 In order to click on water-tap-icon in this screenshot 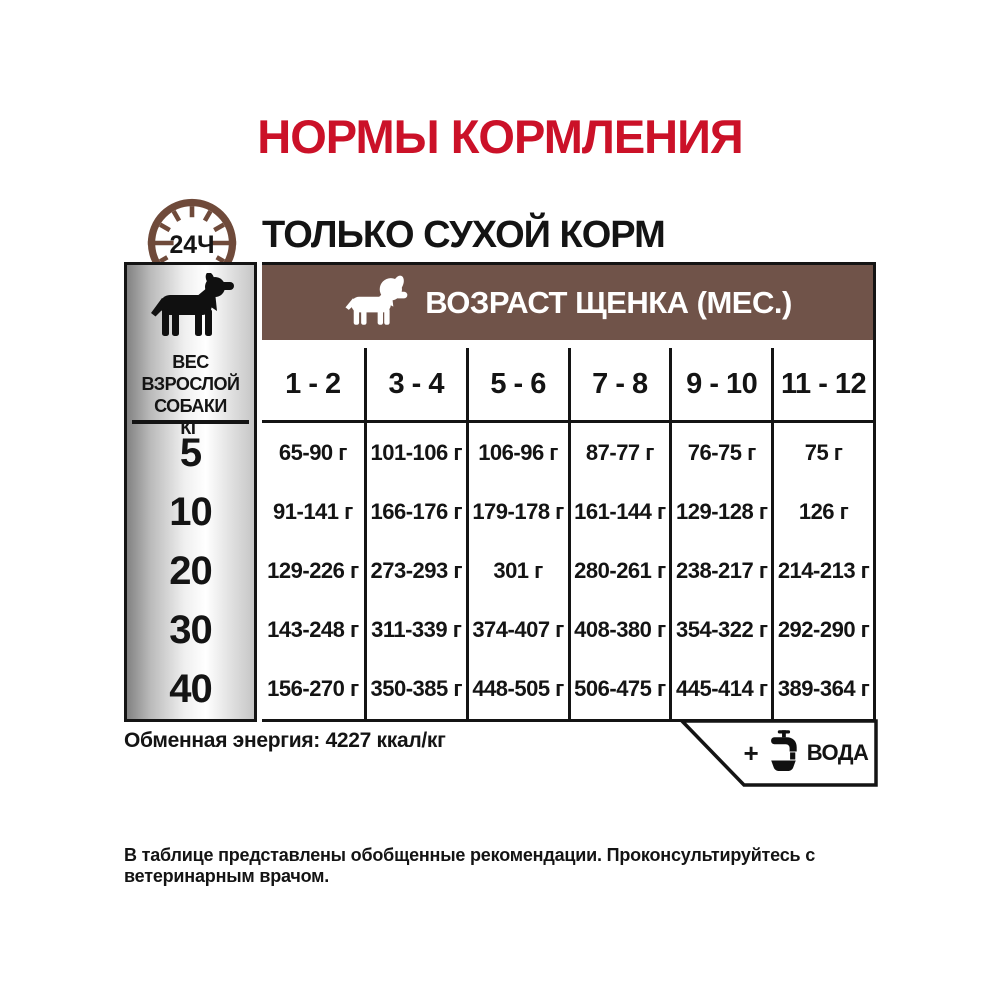, I will do `click(783, 753)`.